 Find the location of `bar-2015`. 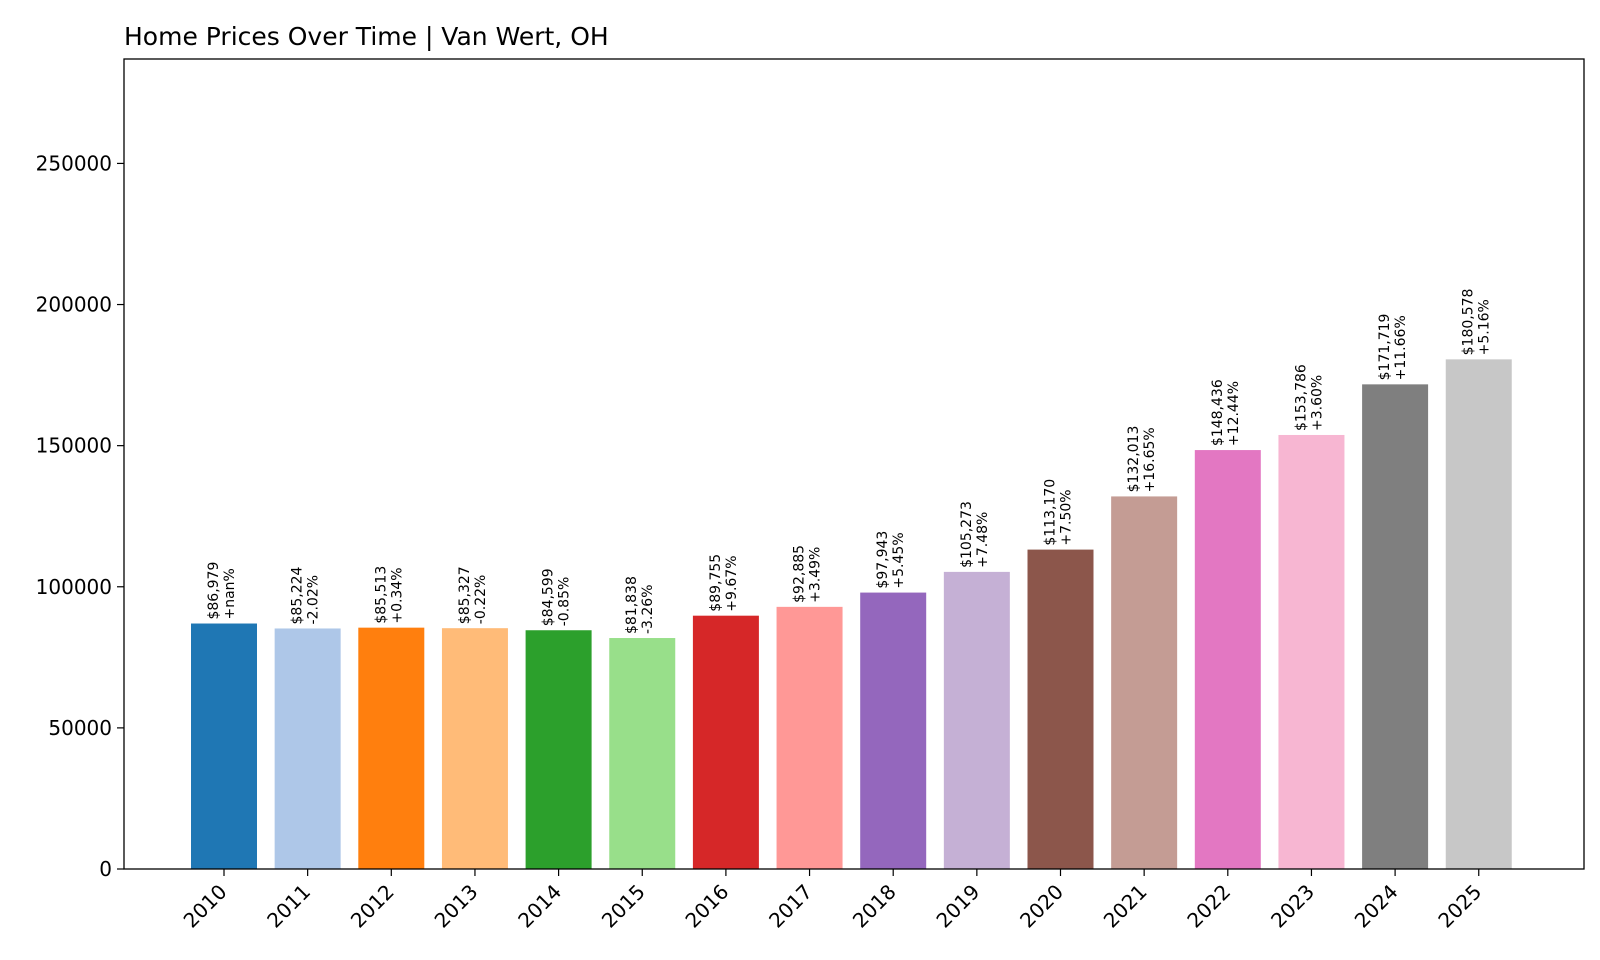

bar-2015 is located at coordinates (642, 753).